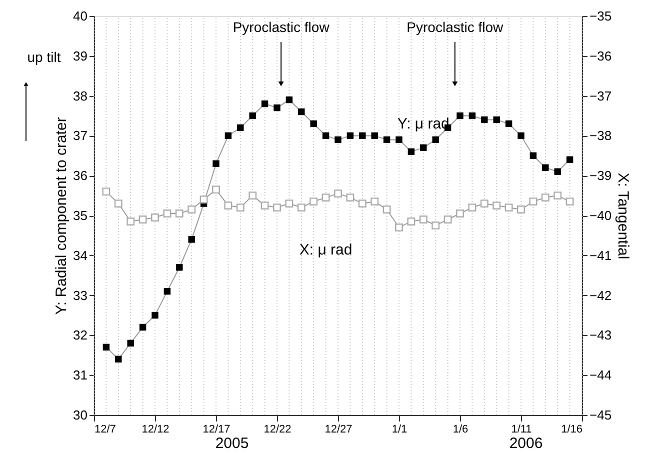 The width and height of the screenshot is (648, 470). Describe the element at coordinates (400, 430) in the screenshot. I see `x-tick-label: 1/1` at that location.